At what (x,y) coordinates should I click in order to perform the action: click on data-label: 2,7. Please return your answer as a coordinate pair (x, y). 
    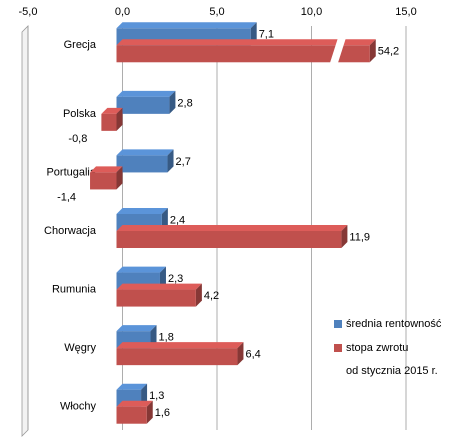
    Looking at the image, I should click on (183, 162).